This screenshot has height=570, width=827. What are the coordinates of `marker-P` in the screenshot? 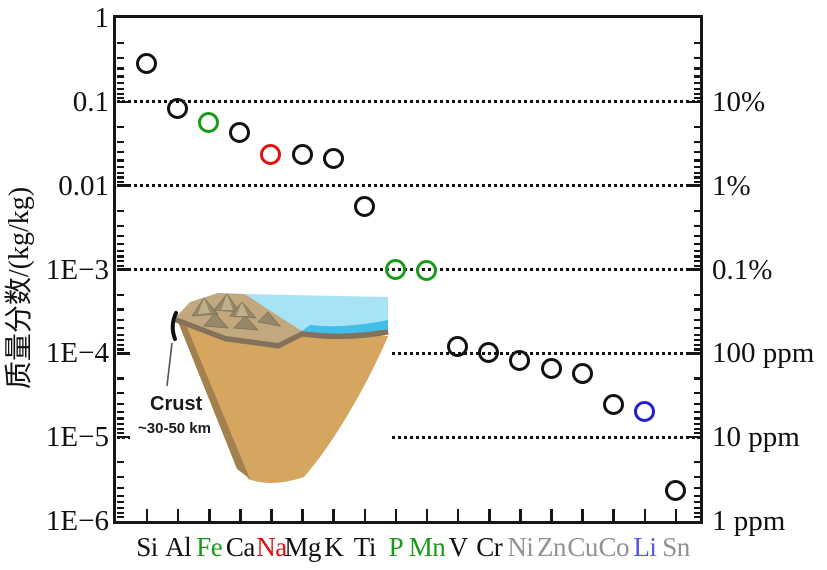 It's located at (395, 269).